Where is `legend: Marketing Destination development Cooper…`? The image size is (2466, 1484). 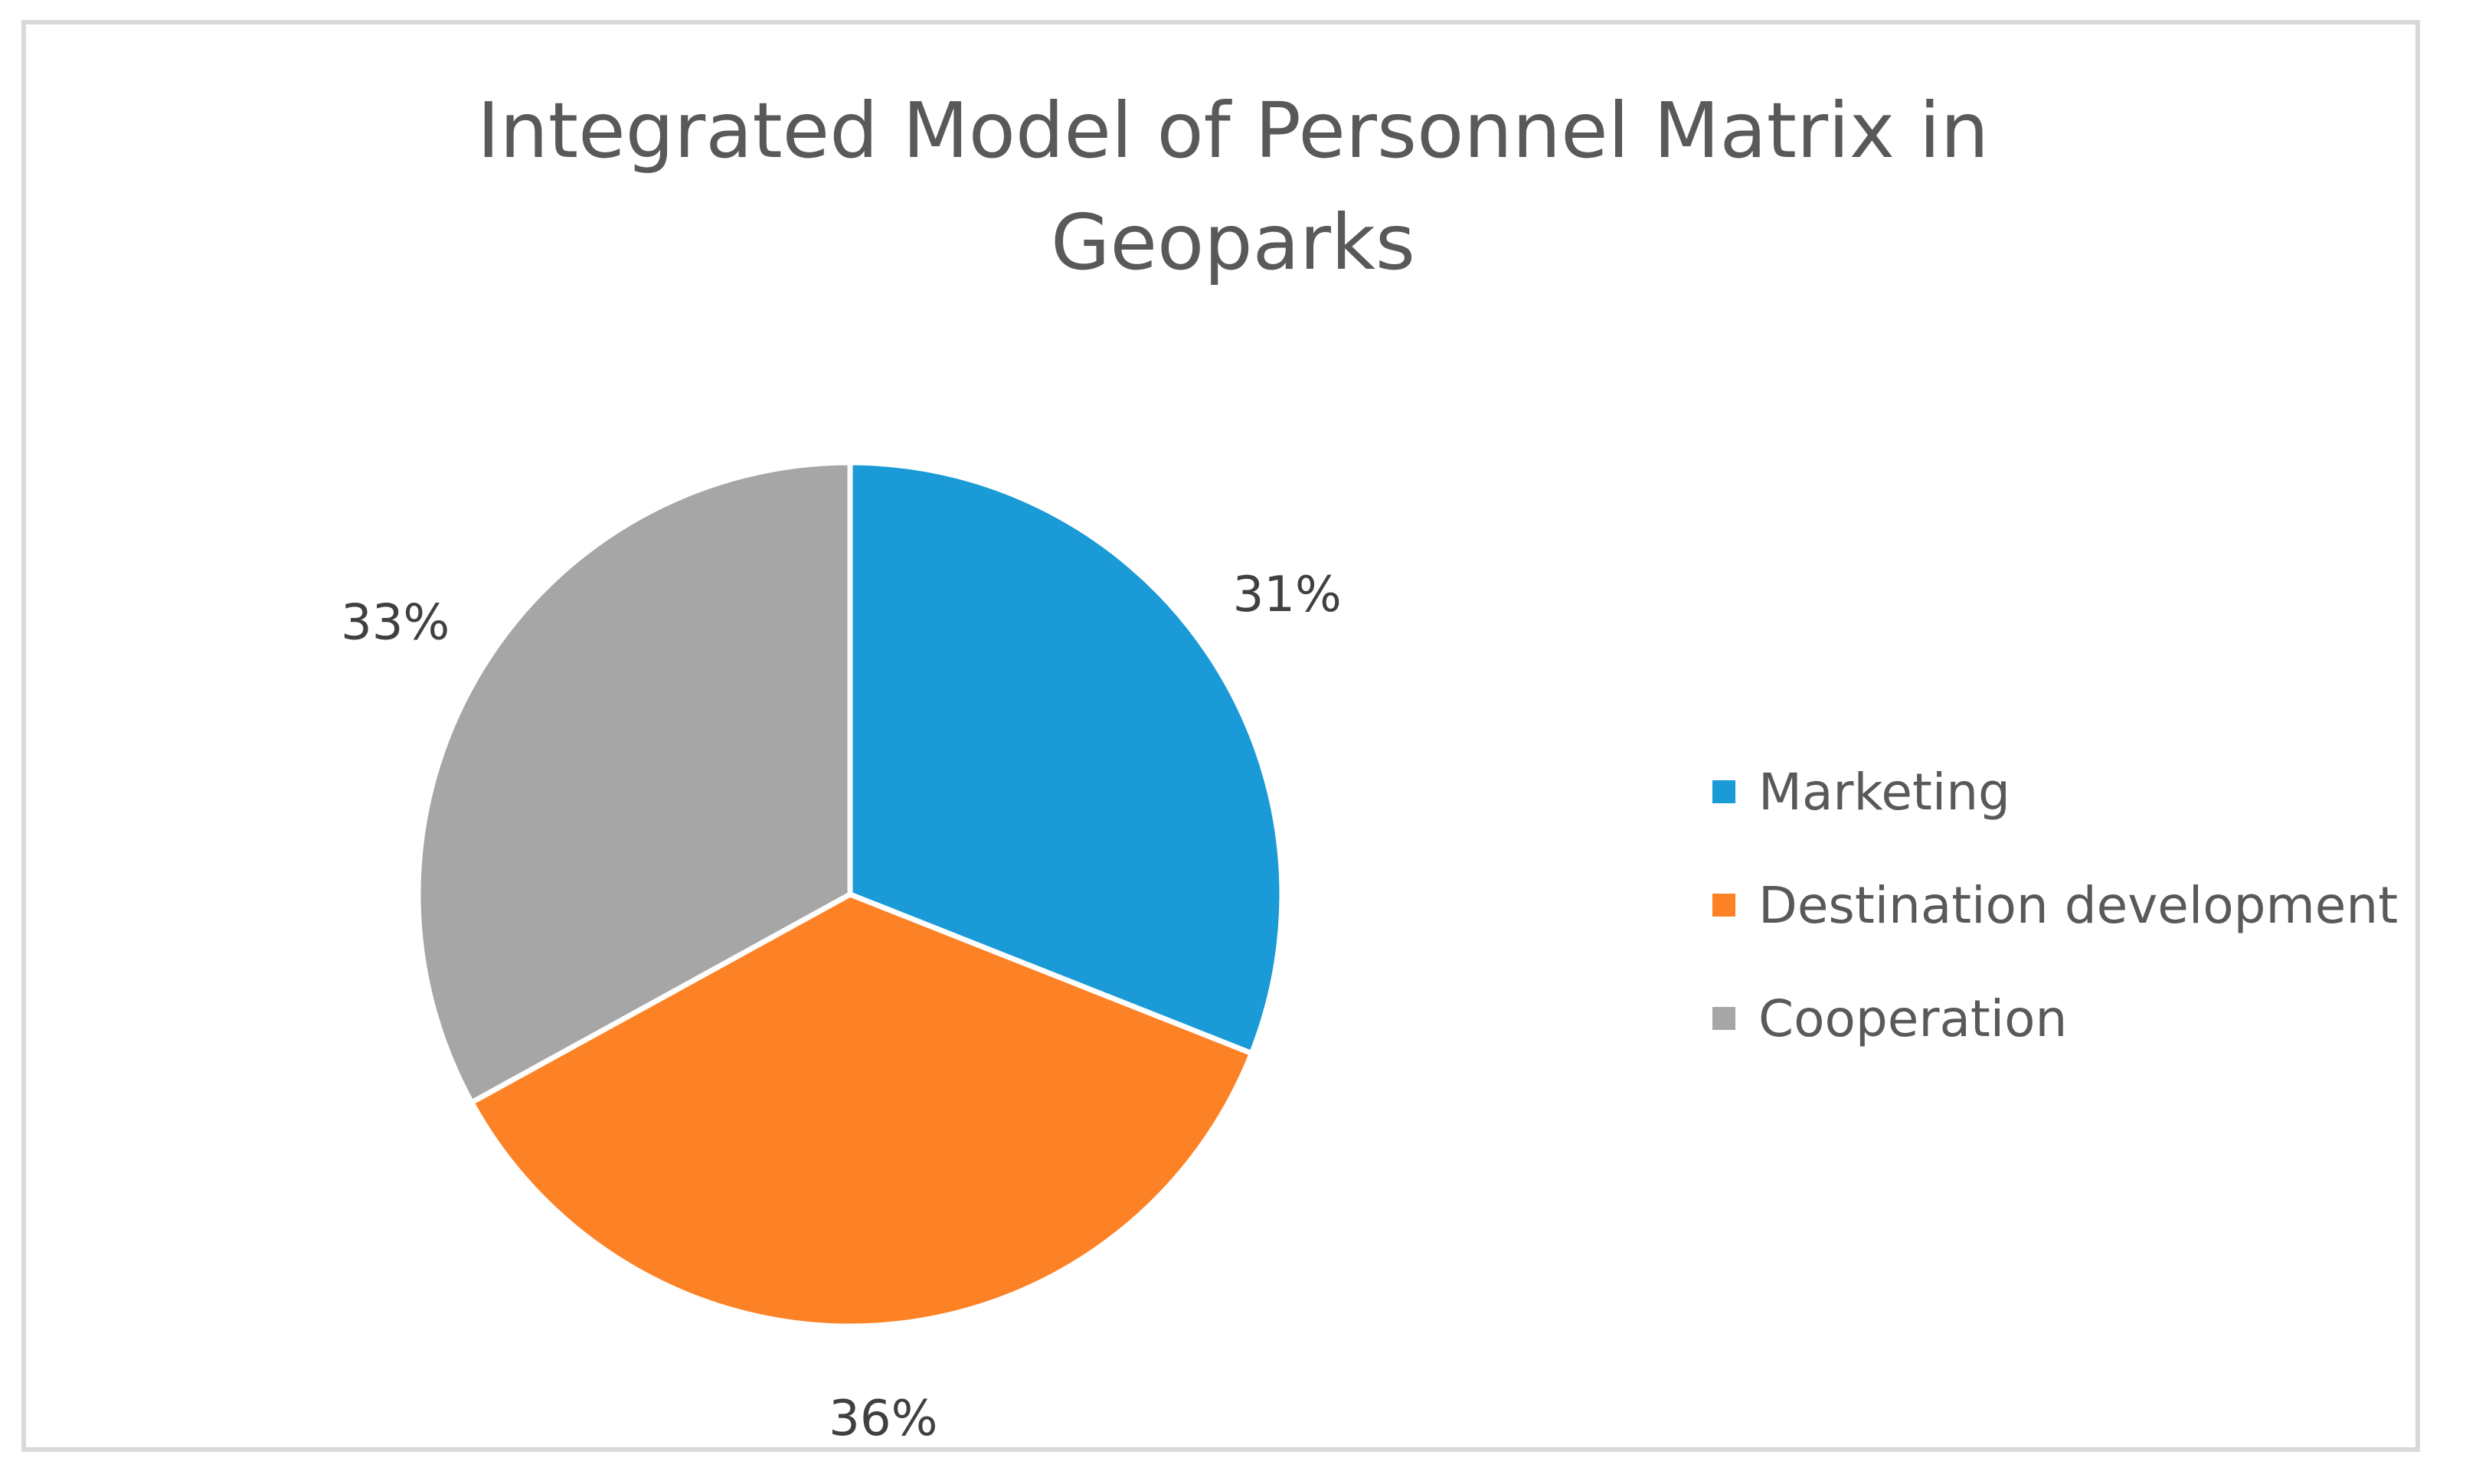 legend: Marketing Destination development Cooper… is located at coordinates (2055, 905).